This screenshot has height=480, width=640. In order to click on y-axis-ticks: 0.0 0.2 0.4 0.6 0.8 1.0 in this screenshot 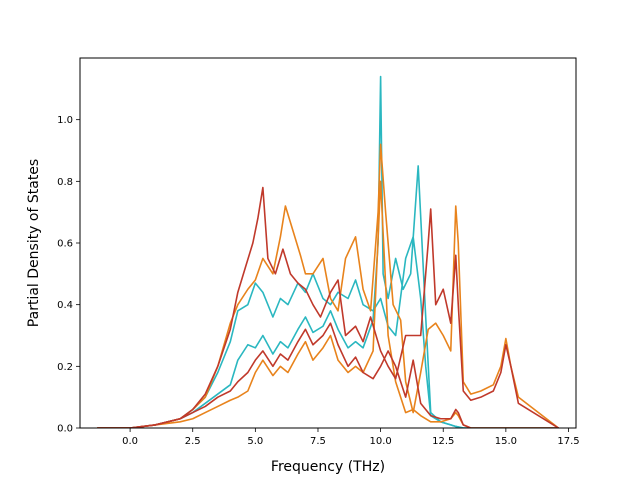, I will do `click(68, 275)`.